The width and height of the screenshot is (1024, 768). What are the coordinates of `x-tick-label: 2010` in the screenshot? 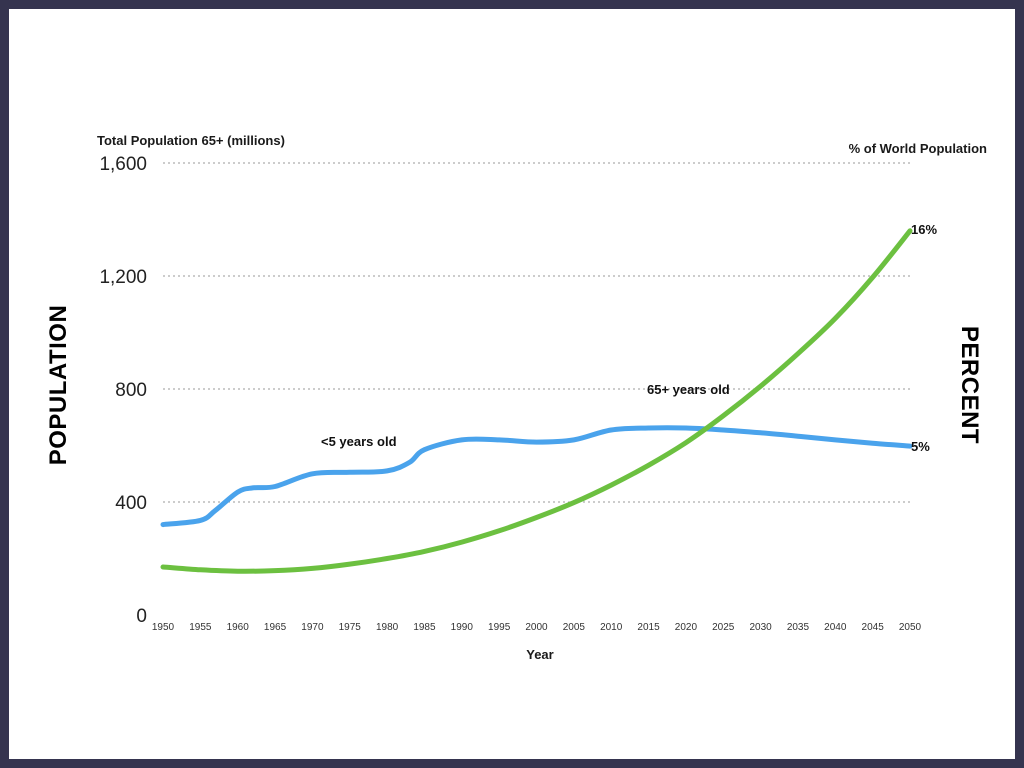 It's located at (611, 627).